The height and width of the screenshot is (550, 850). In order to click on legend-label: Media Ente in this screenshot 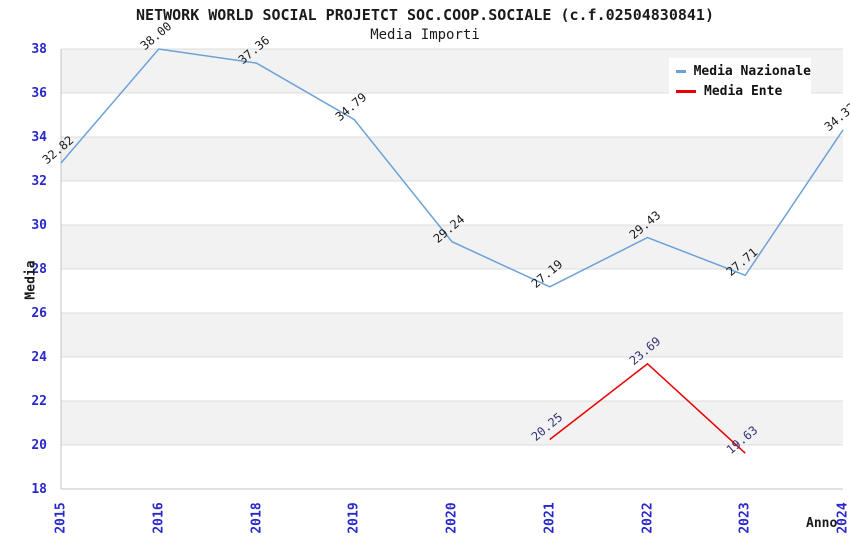, I will do `click(743, 92)`.